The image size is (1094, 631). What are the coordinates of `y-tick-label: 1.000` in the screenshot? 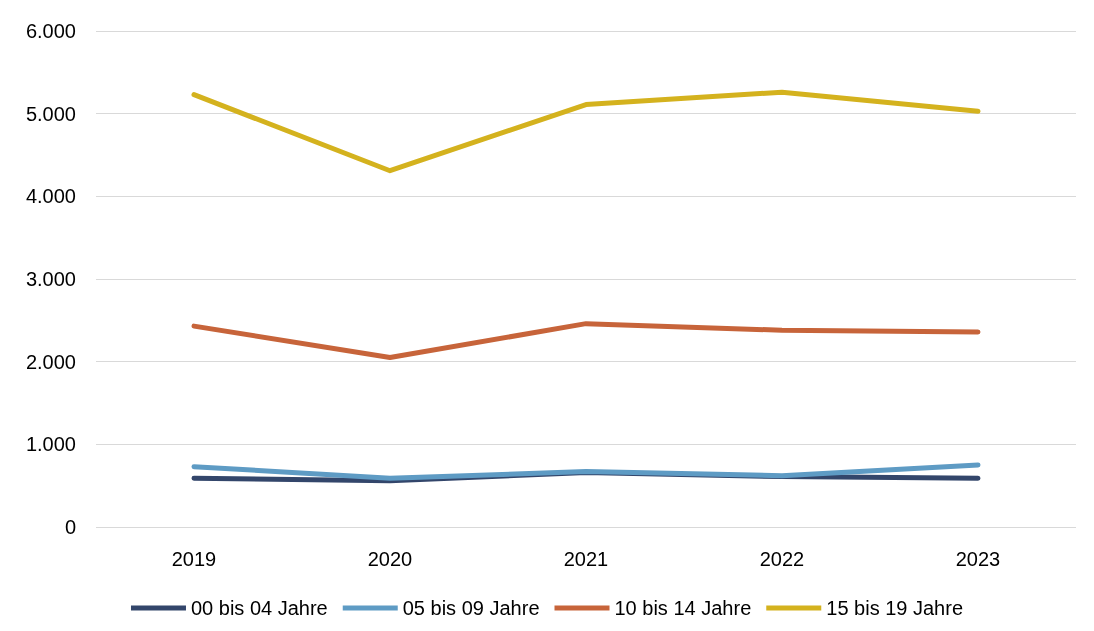 It's located at (50, 444).